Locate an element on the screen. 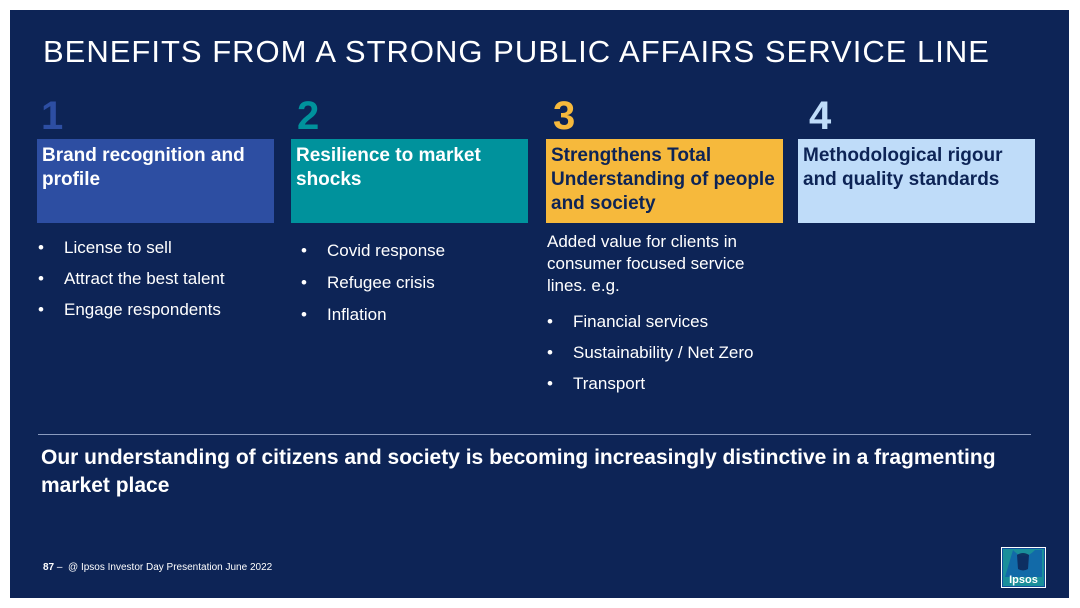 The image size is (1080, 608). list-item-text: Covid response is located at coordinates (386, 250).